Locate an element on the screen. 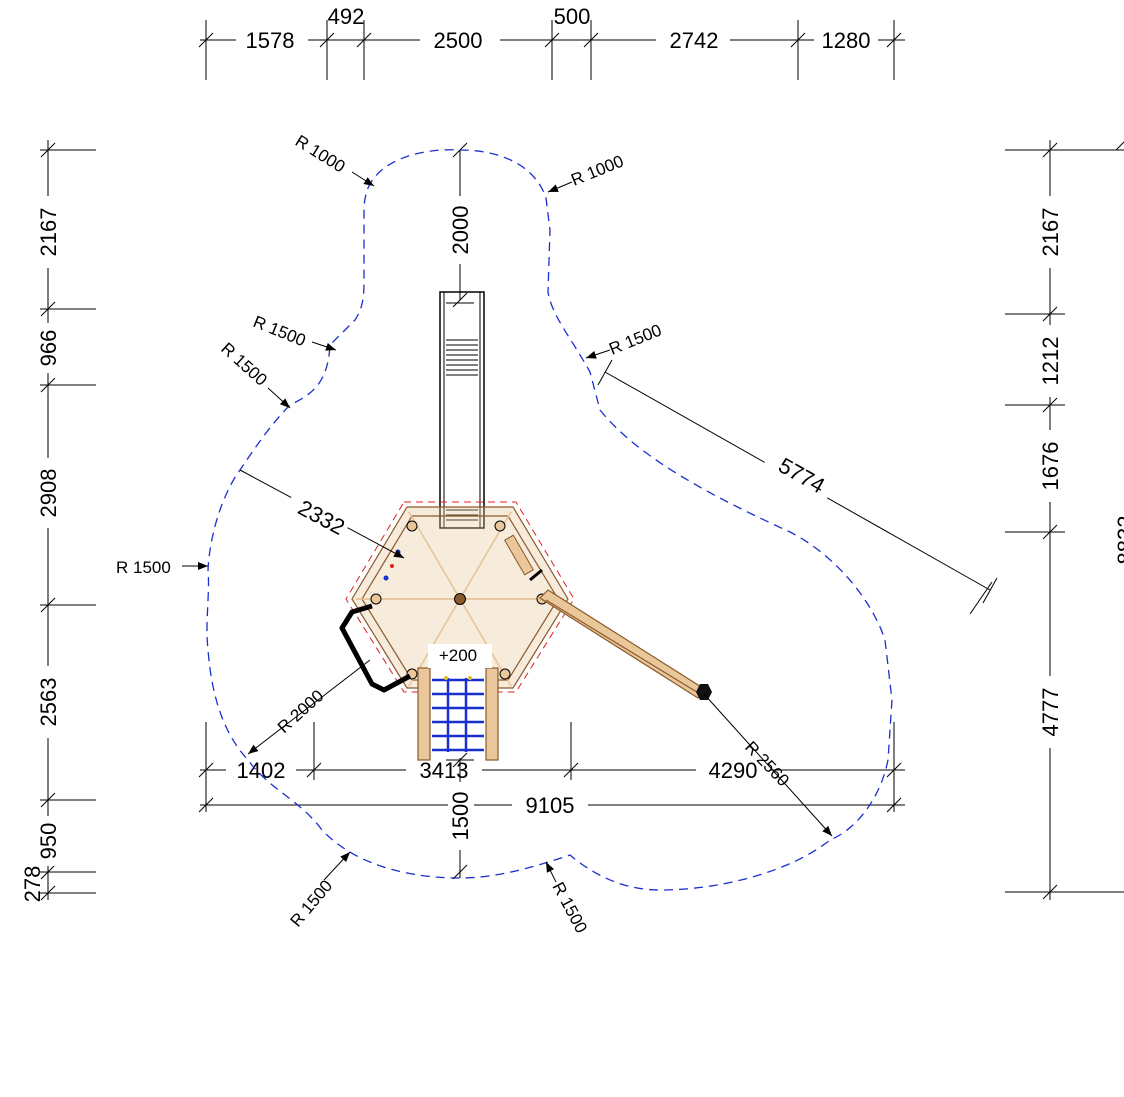 The height and width of the screenshot is (1097, 1124). radius-mid-left: R 1500 is located at coordinates (143, 567).